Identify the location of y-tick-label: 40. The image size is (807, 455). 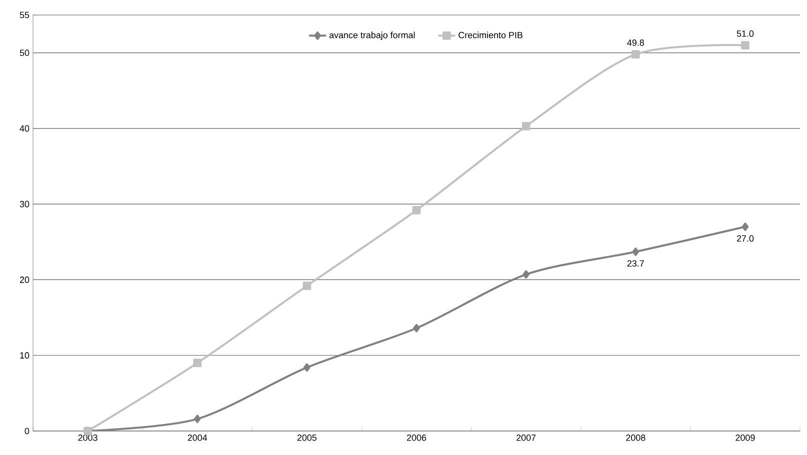
(25, 128).